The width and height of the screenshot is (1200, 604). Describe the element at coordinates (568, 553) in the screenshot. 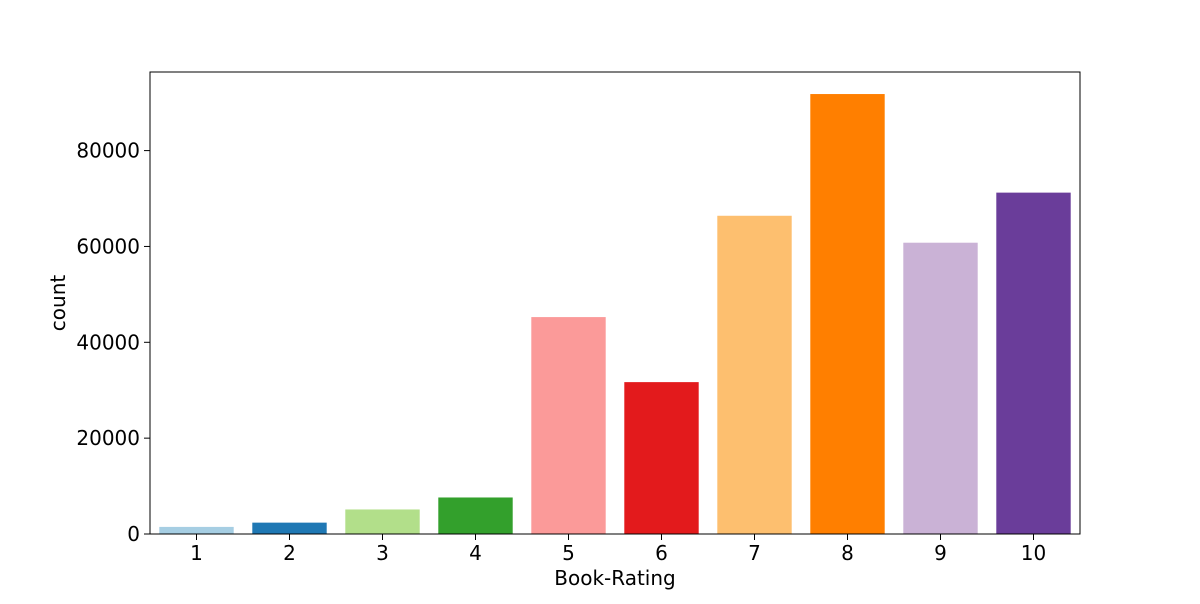

I see `x-tick-label: 5` at that location.